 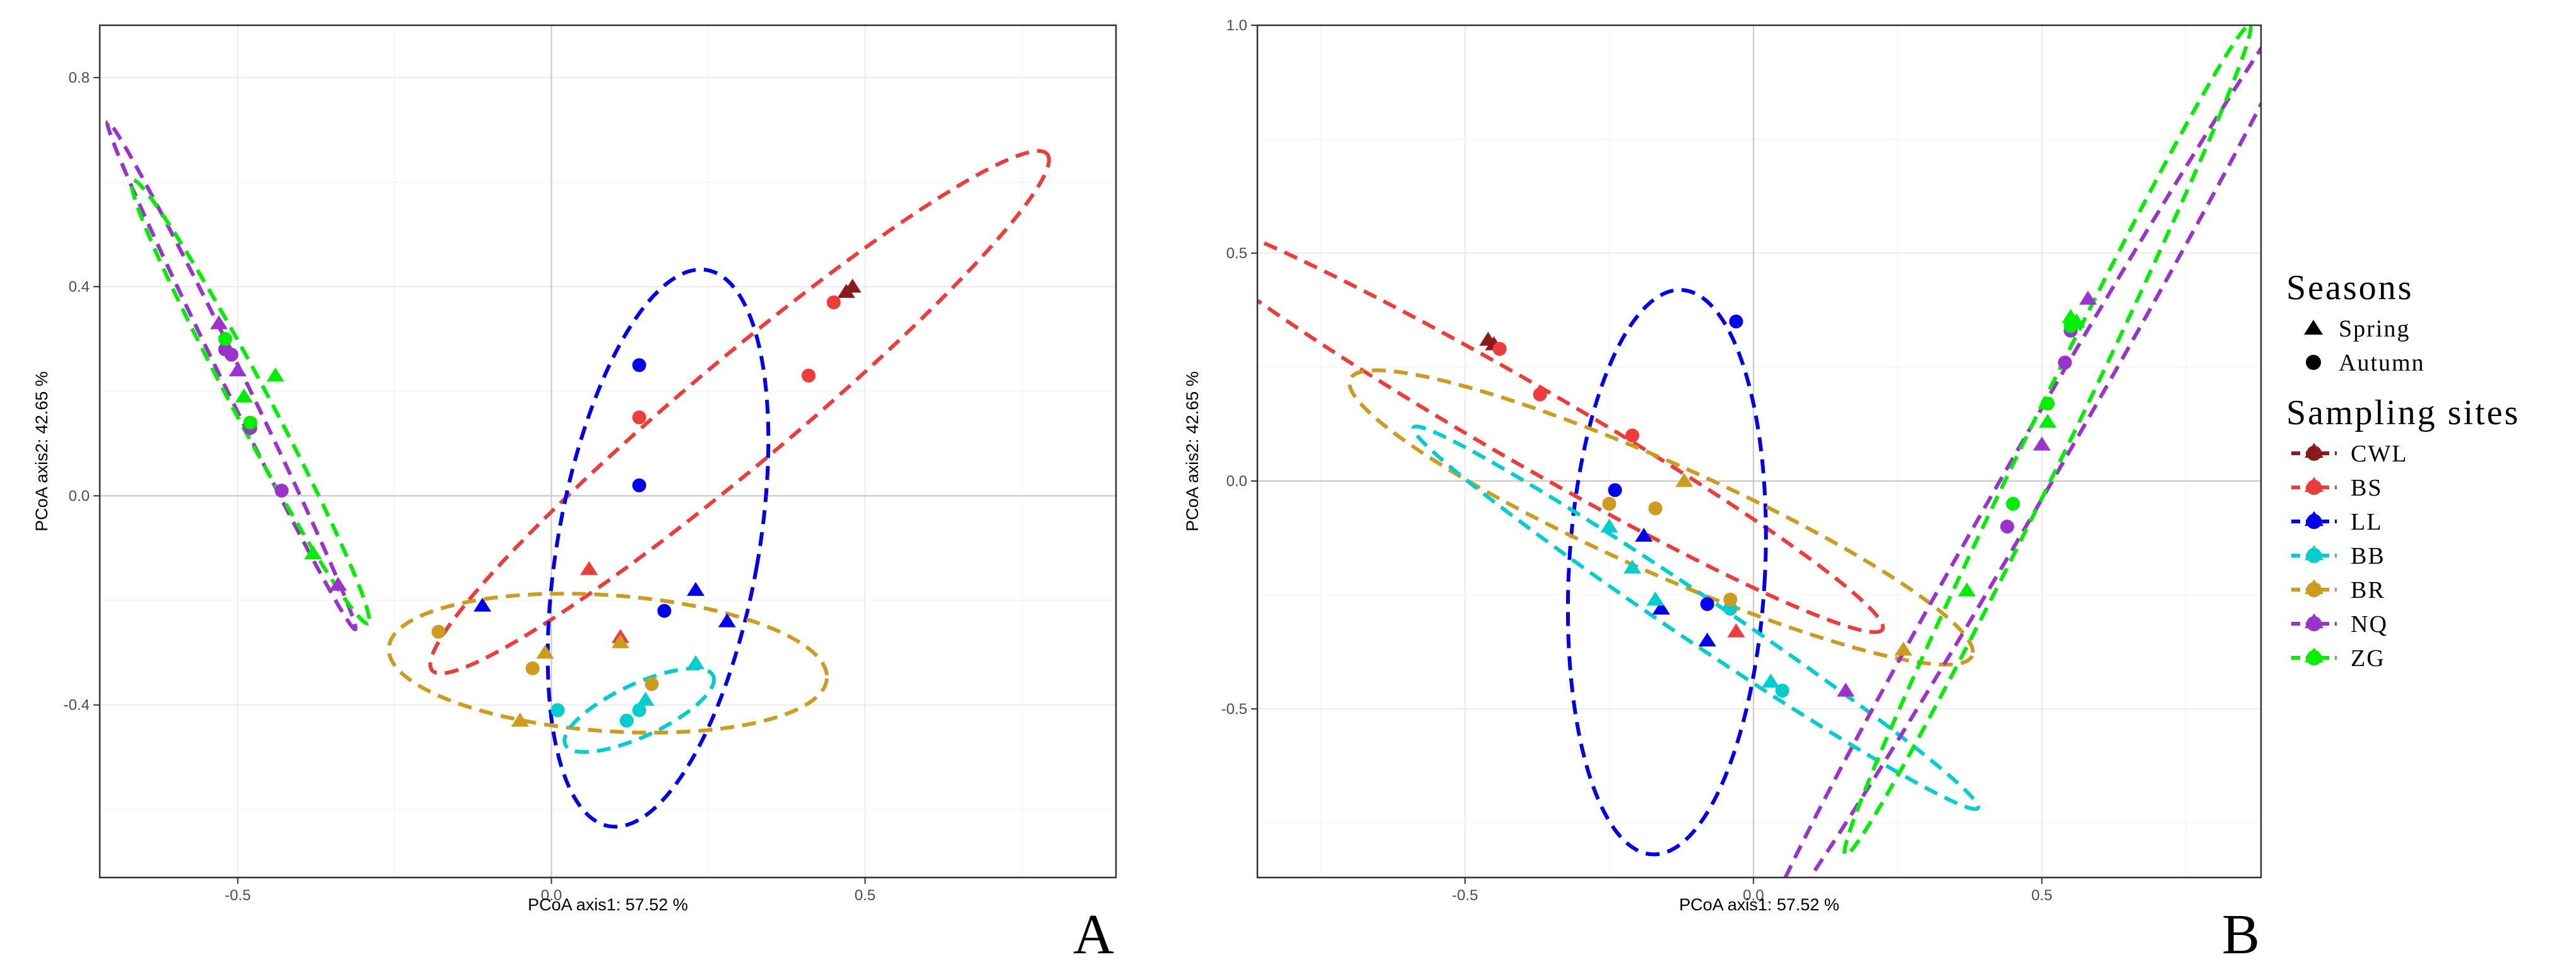 I want to click on y-tick-label: 0.5, so click(x=1236, y=253).